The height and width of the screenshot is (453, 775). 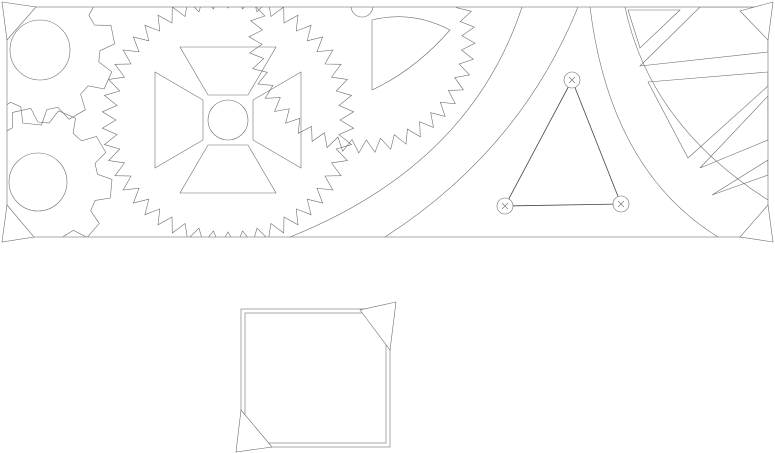 What do you see at coordinates (697, 101) in the screenshot?
I see `wheel-spokes` at bounding box center [697, 101].